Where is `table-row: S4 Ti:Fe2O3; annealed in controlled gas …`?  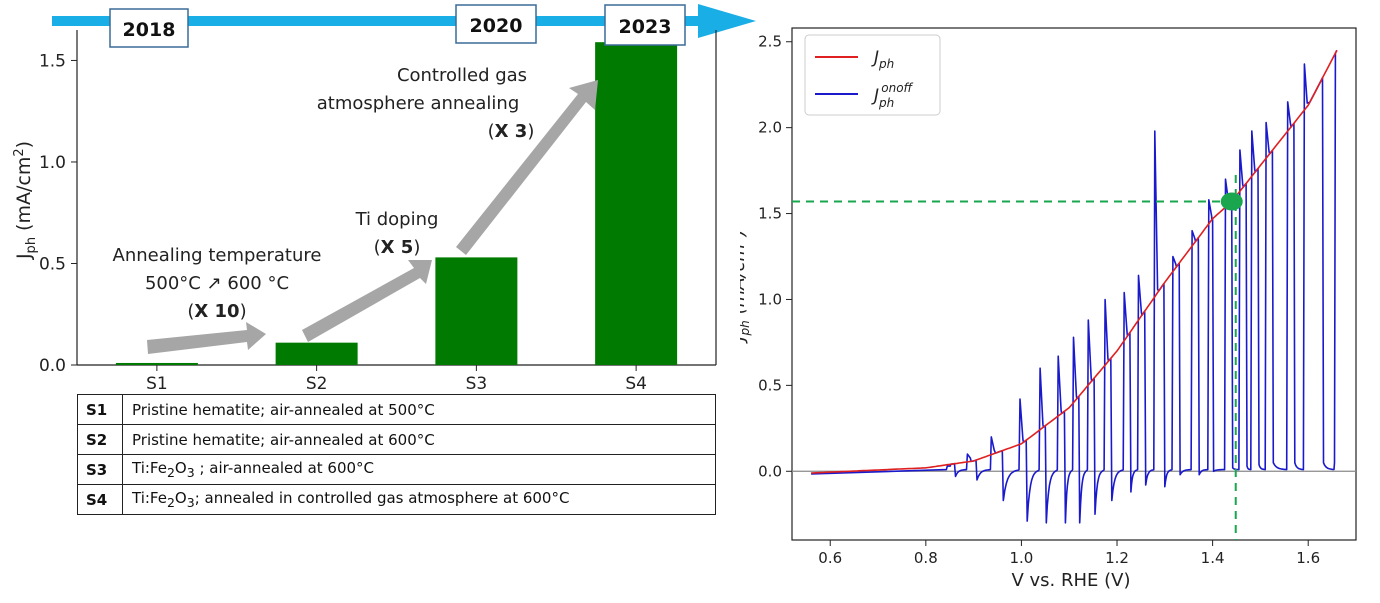
table-row: S4 Ti:Fe2O3; annealed in controlled gas … is located at coordinates (396, 499).